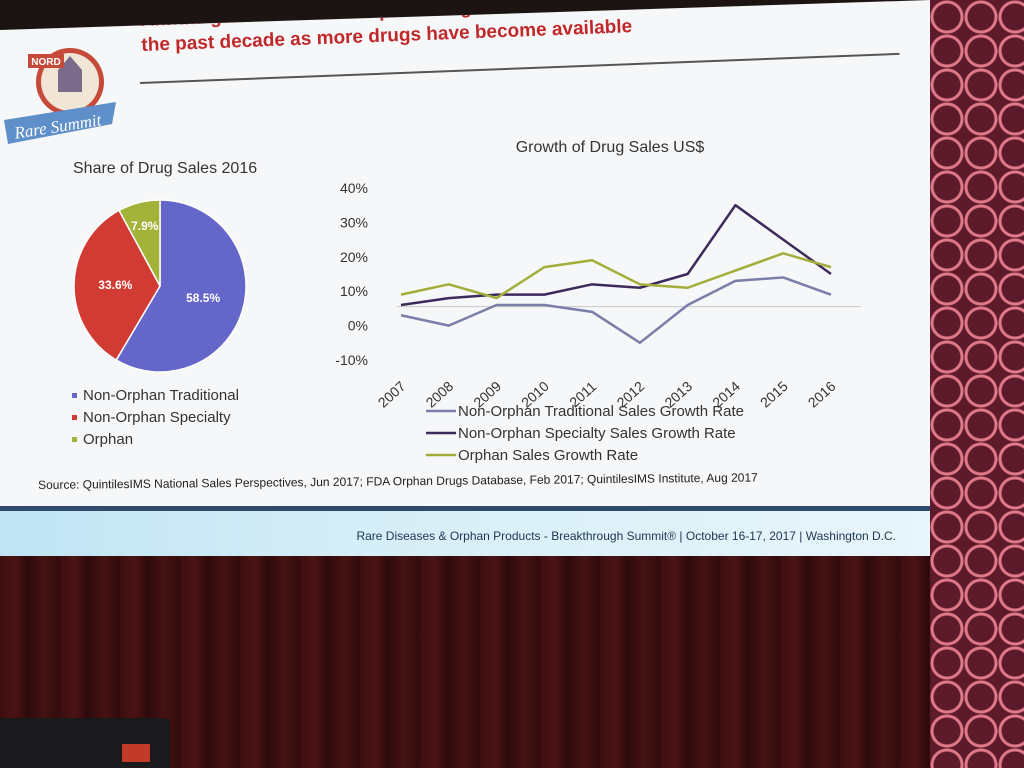  I want to click on projector-light, so click(136, 753).